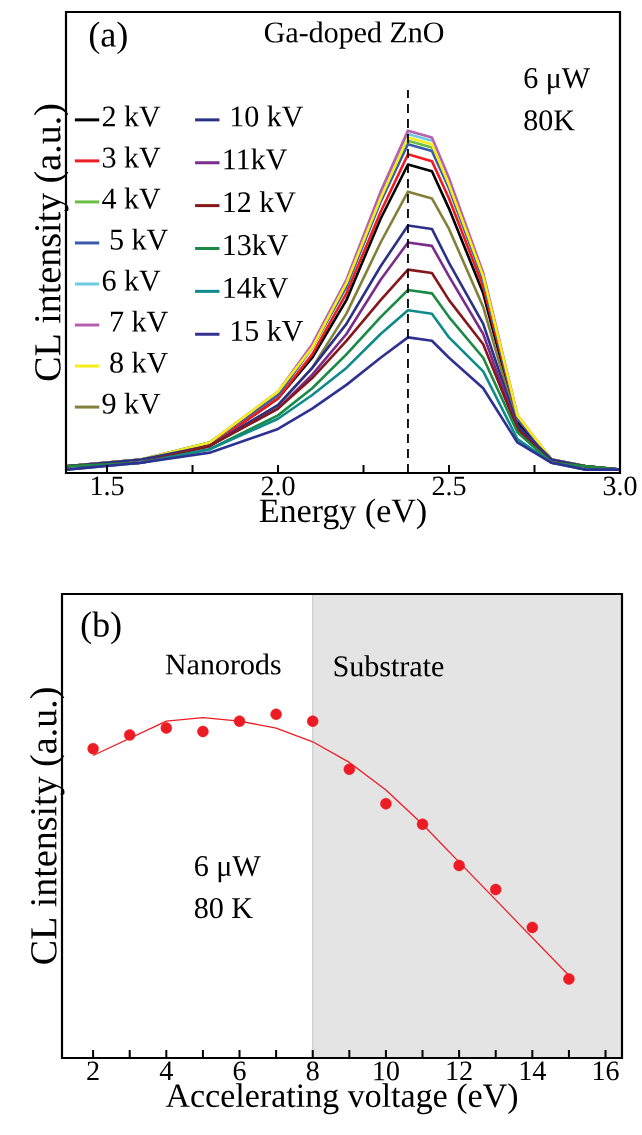 The height and width of the screenshot is (1135, 642). I want to click on x-axis-title: Energy (eV), so click(342, 514).